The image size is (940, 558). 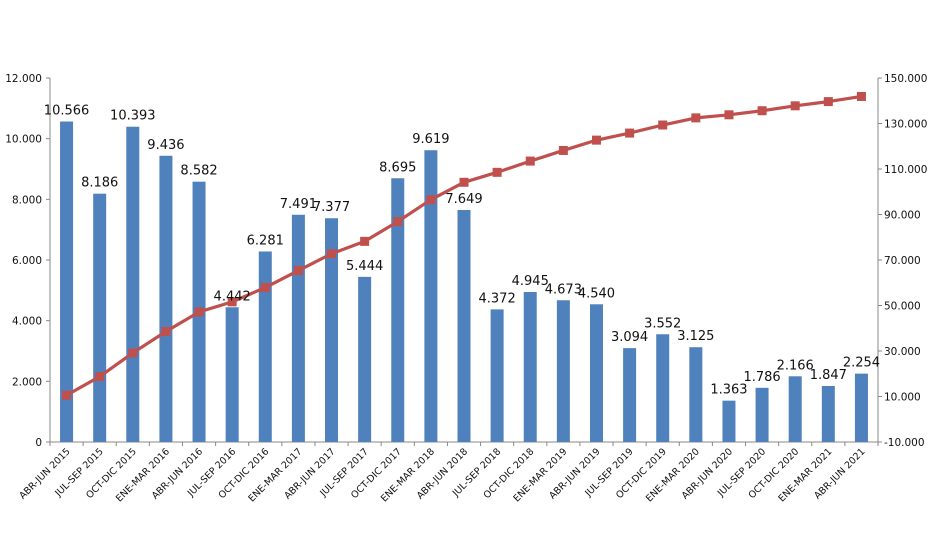 What do you see at coordinates (133, 116) in the screenshot?
I see `bar-data-label: 10.393` at bounding box center [133, 116].